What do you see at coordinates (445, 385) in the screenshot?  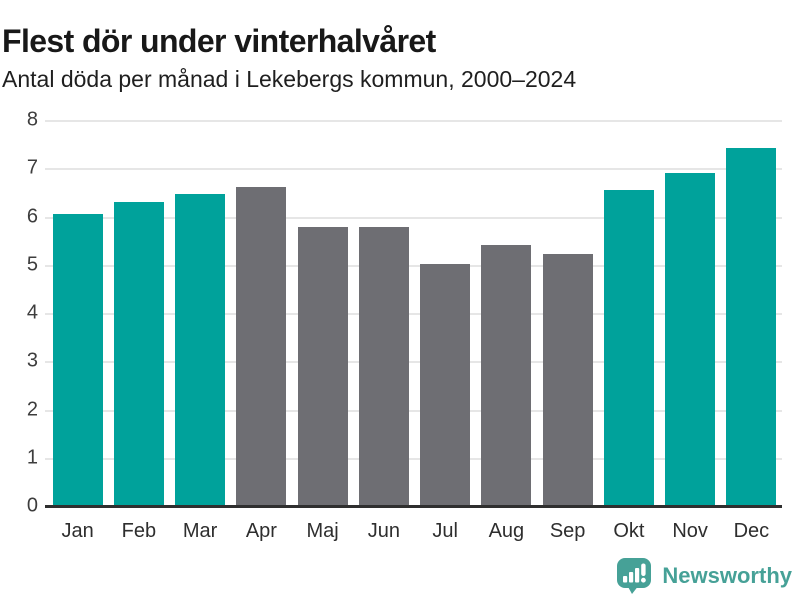 I see `bar-jul` at bounding box center [445, 385].